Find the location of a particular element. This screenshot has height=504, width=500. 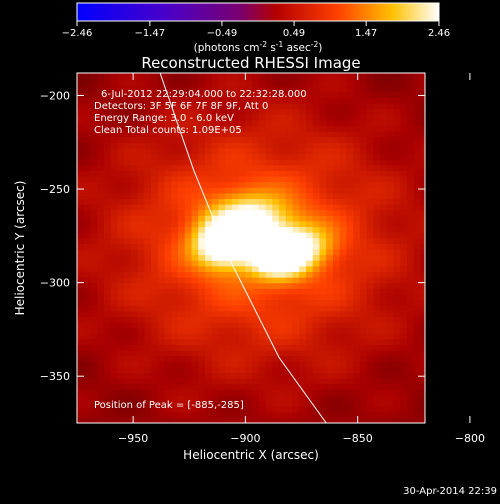

x-tick-label: −800 is located at coordinates (470, 438).